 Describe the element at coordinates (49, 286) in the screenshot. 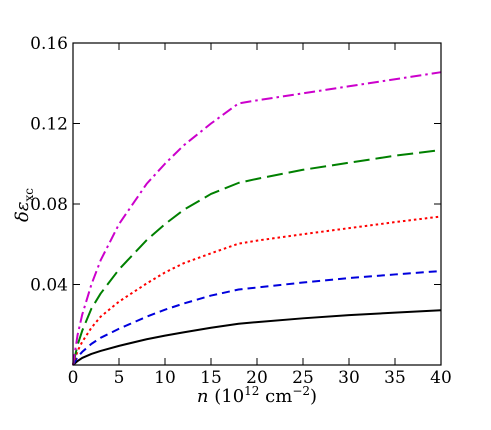

I see `y-tick-label: 0.04` at that location.